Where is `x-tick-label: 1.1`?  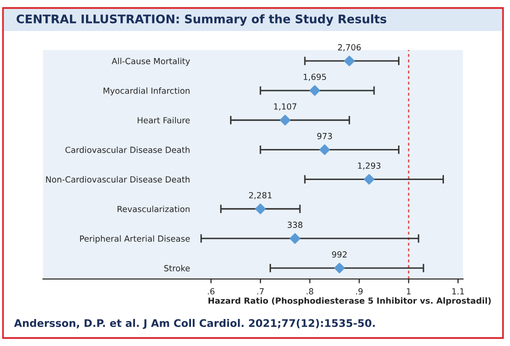
x-tick-label: 1.1 is located at coordinates (458, 291).